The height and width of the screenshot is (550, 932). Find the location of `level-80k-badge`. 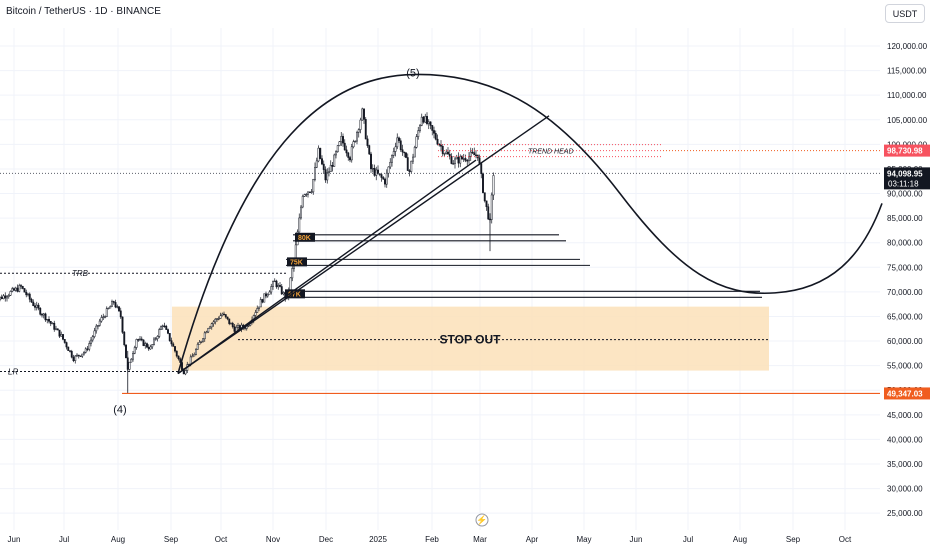

level-80k-badge is located at coordinates (305, 237).